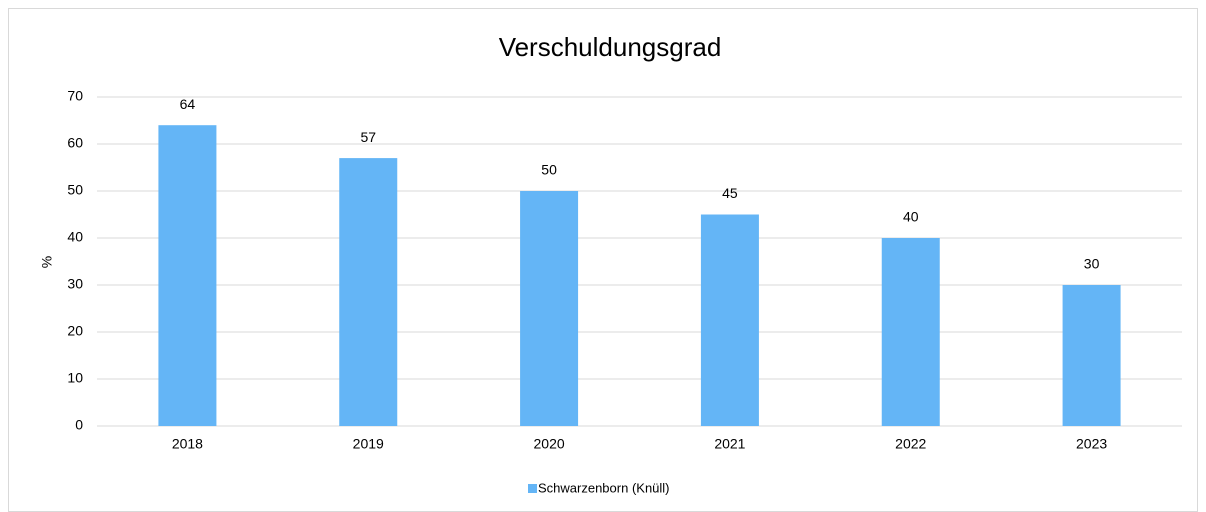 The image size is (1206, 512). Describe the element at coordinates (1092, 264) in the screenshot. I see `data-label: 30` at that location.